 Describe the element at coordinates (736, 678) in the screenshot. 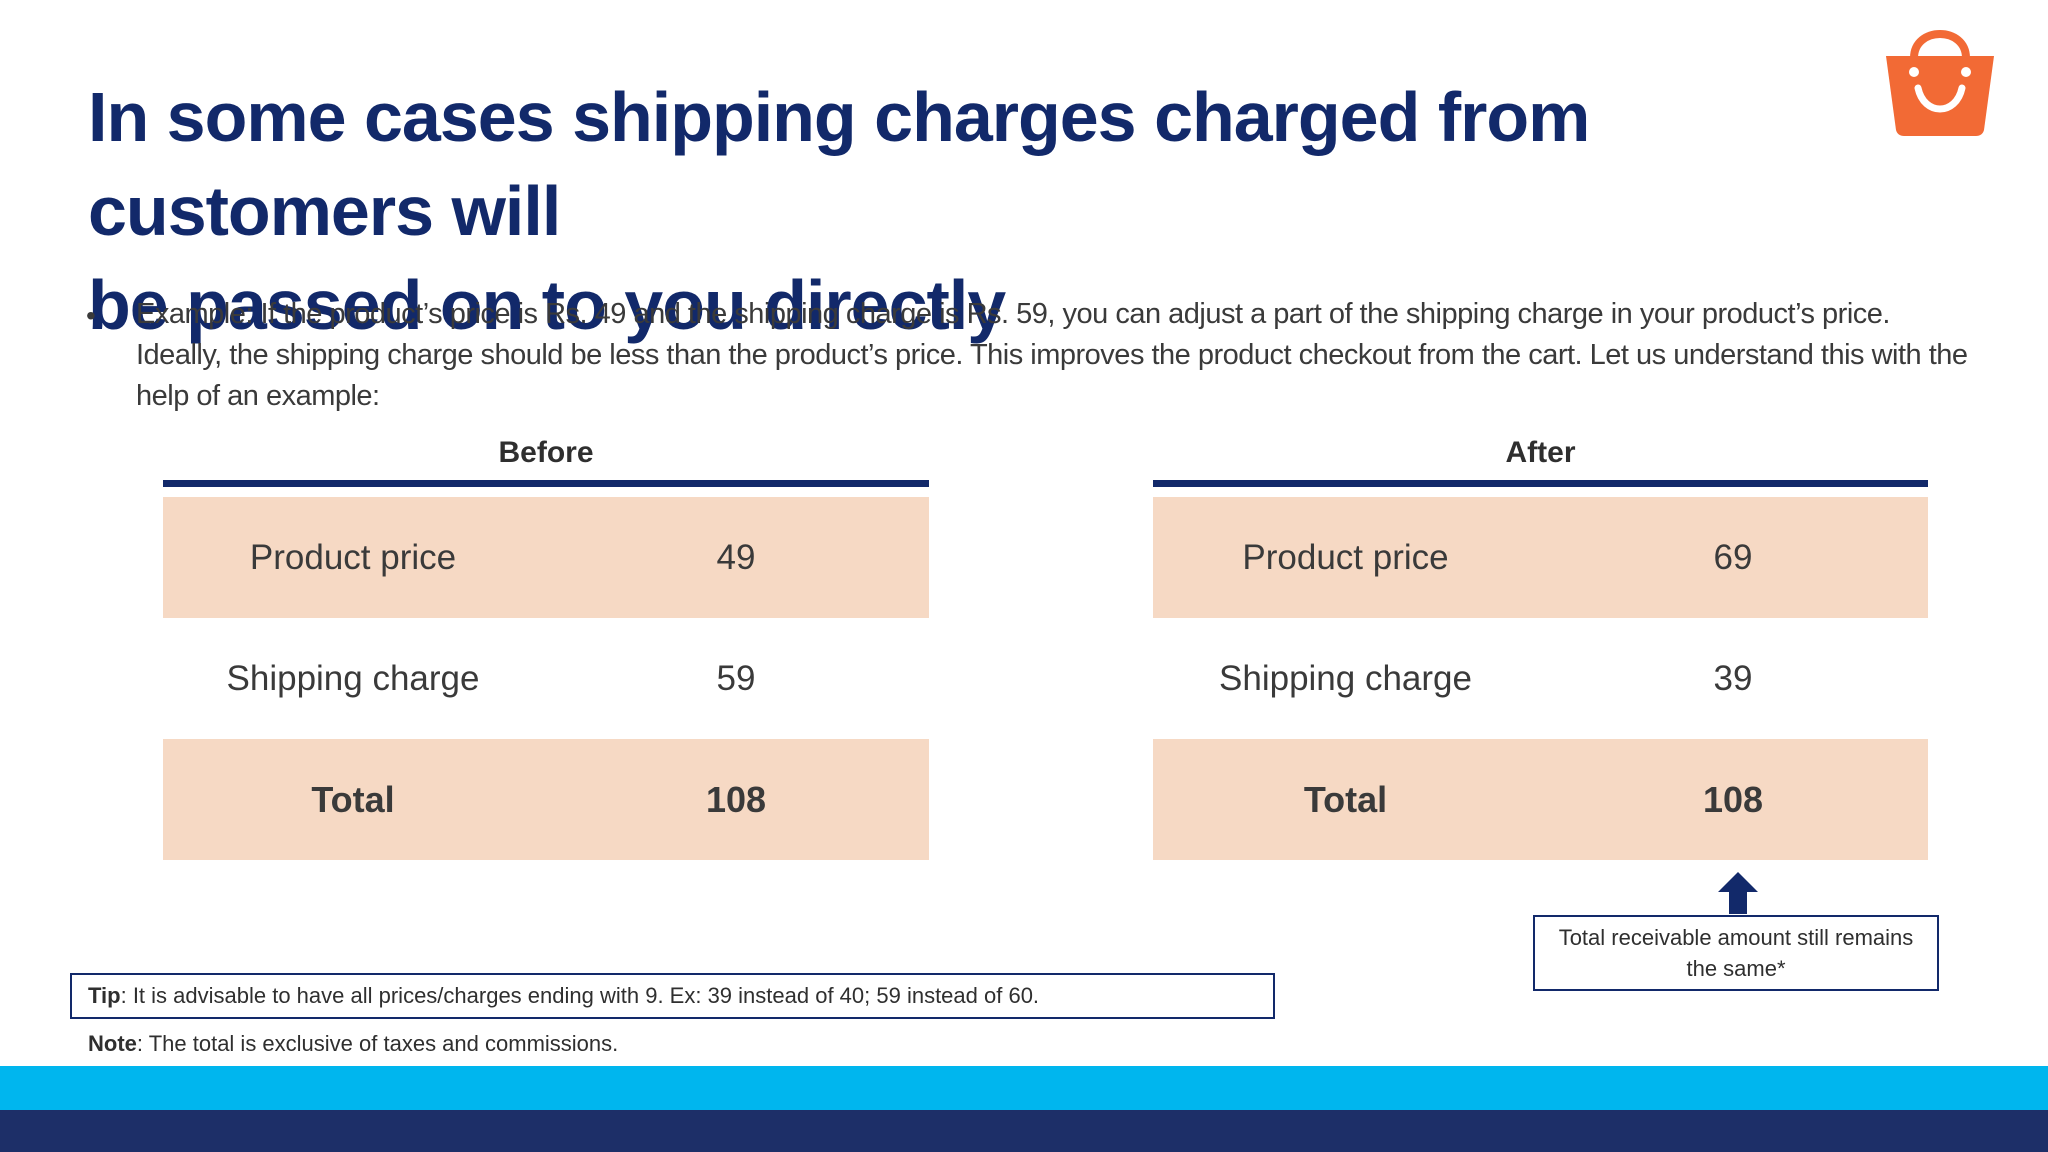

I see `row-value: 59` at that location.